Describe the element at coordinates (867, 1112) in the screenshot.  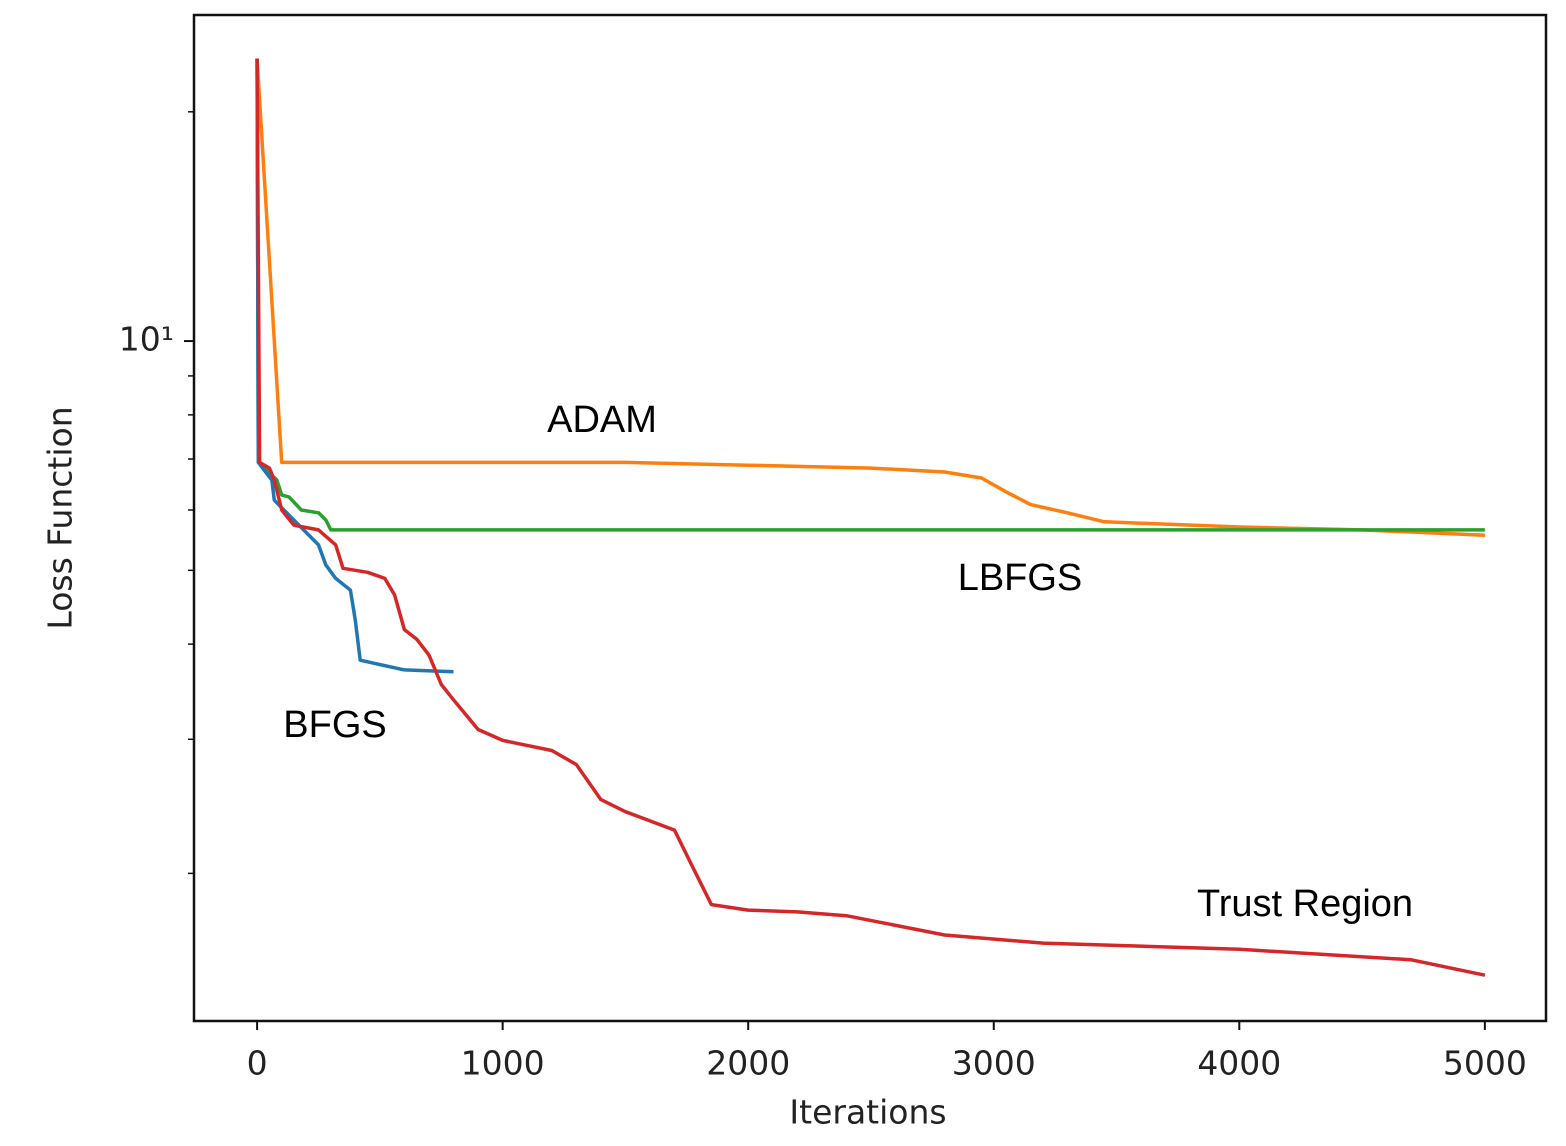
I see `x-axis-title: Iterations` at that location.